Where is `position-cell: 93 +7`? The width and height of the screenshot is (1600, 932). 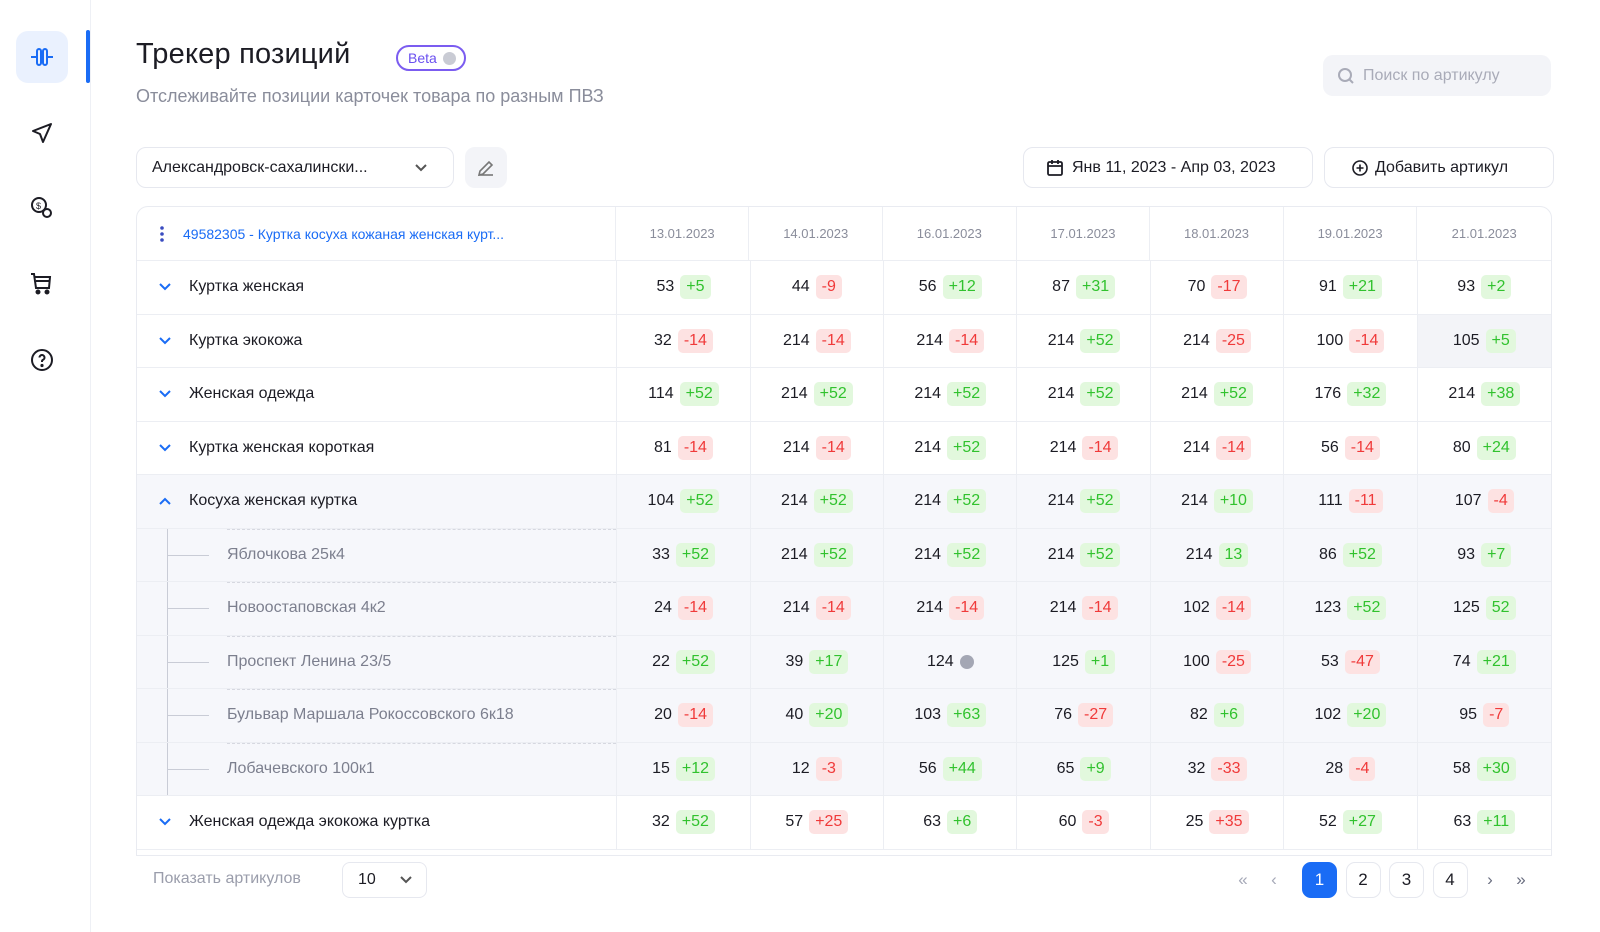 position-cell: 93 +7 is located at coordinates (1484, 555).